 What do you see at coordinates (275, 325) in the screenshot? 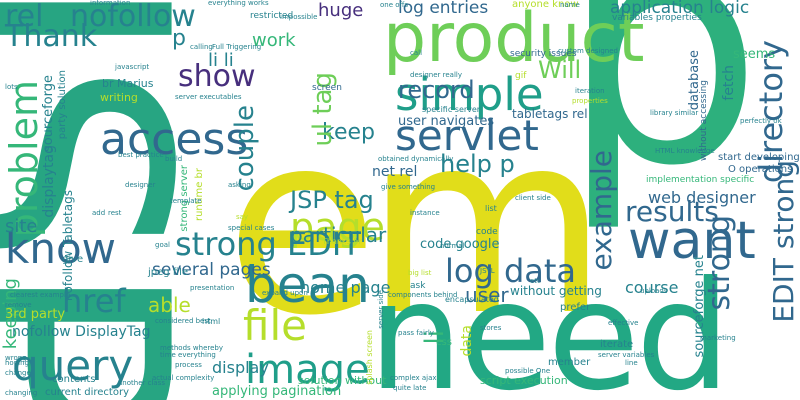
I see `word-file: file` at bounding box center [275, 325].